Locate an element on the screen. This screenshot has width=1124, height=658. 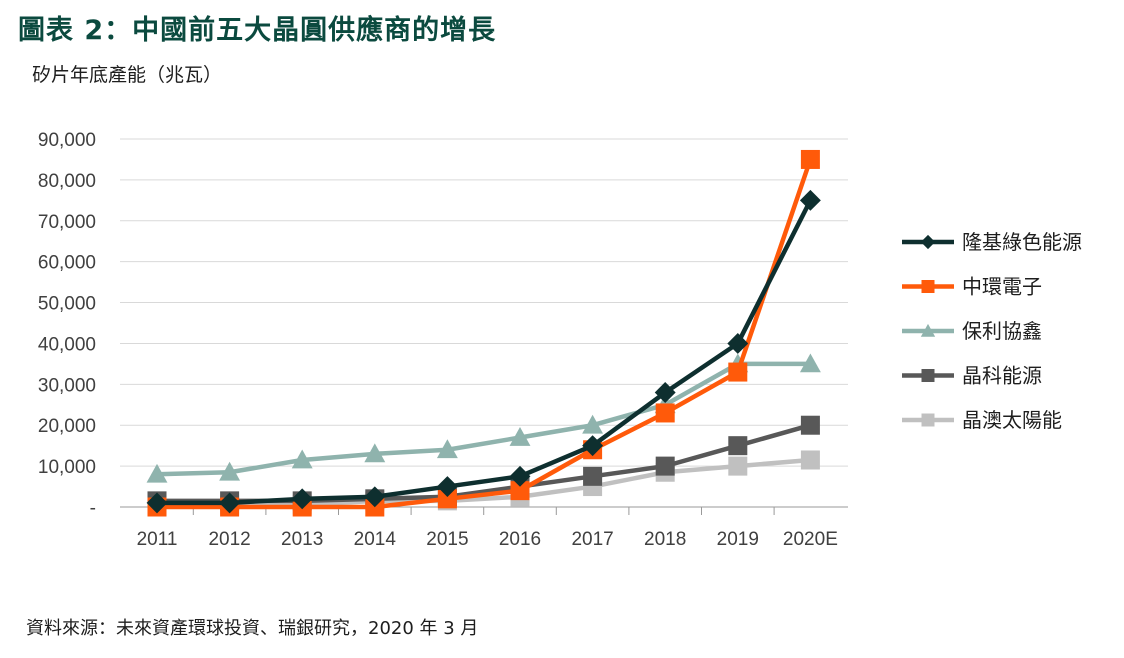
source-note: 資料來源：未來資產環球投資、瑞銀研究，2020 年 3 月 is located at coordinates (252, 628).